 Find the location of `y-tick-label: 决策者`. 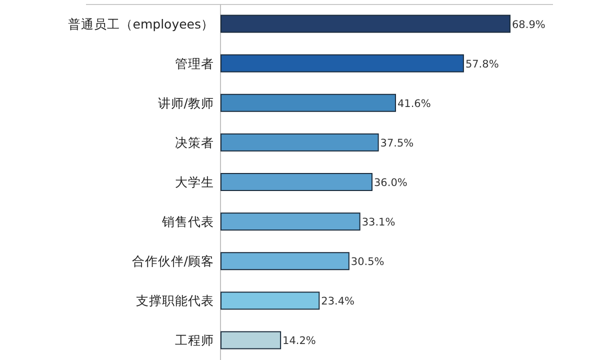

y-tick-label: 决策者 is located at coordinates (194, 142).